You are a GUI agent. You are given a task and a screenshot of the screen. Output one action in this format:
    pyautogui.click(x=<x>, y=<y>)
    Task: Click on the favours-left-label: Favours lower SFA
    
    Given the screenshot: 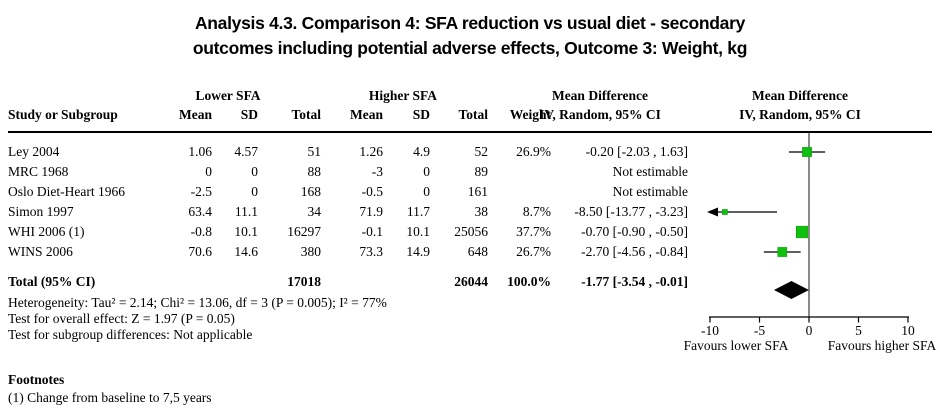 What is the action you would take?
    pyautogui.click(x=736, y=345)
    